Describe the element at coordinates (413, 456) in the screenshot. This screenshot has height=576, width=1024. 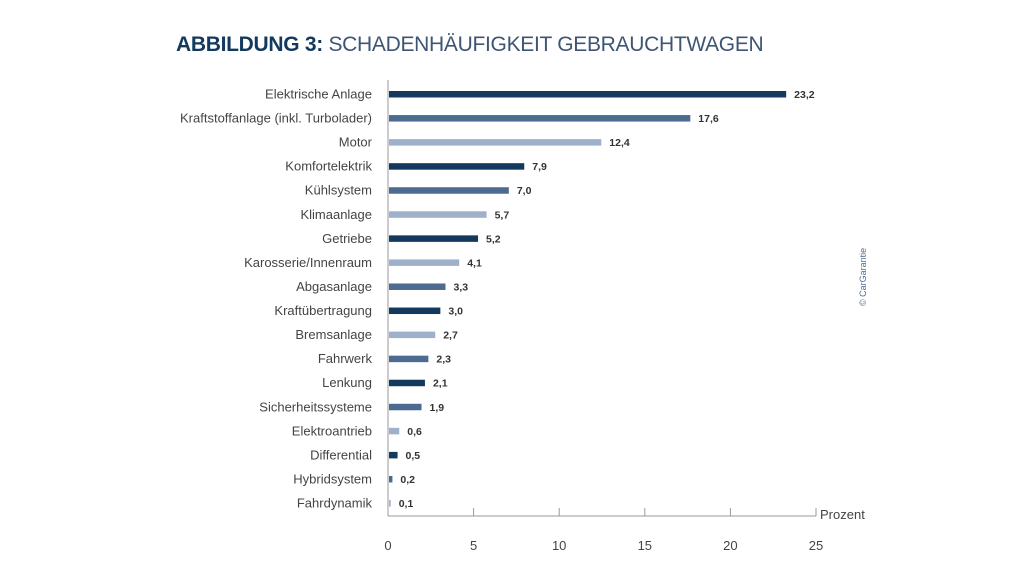
I see `data-label: 0,5` at that location.